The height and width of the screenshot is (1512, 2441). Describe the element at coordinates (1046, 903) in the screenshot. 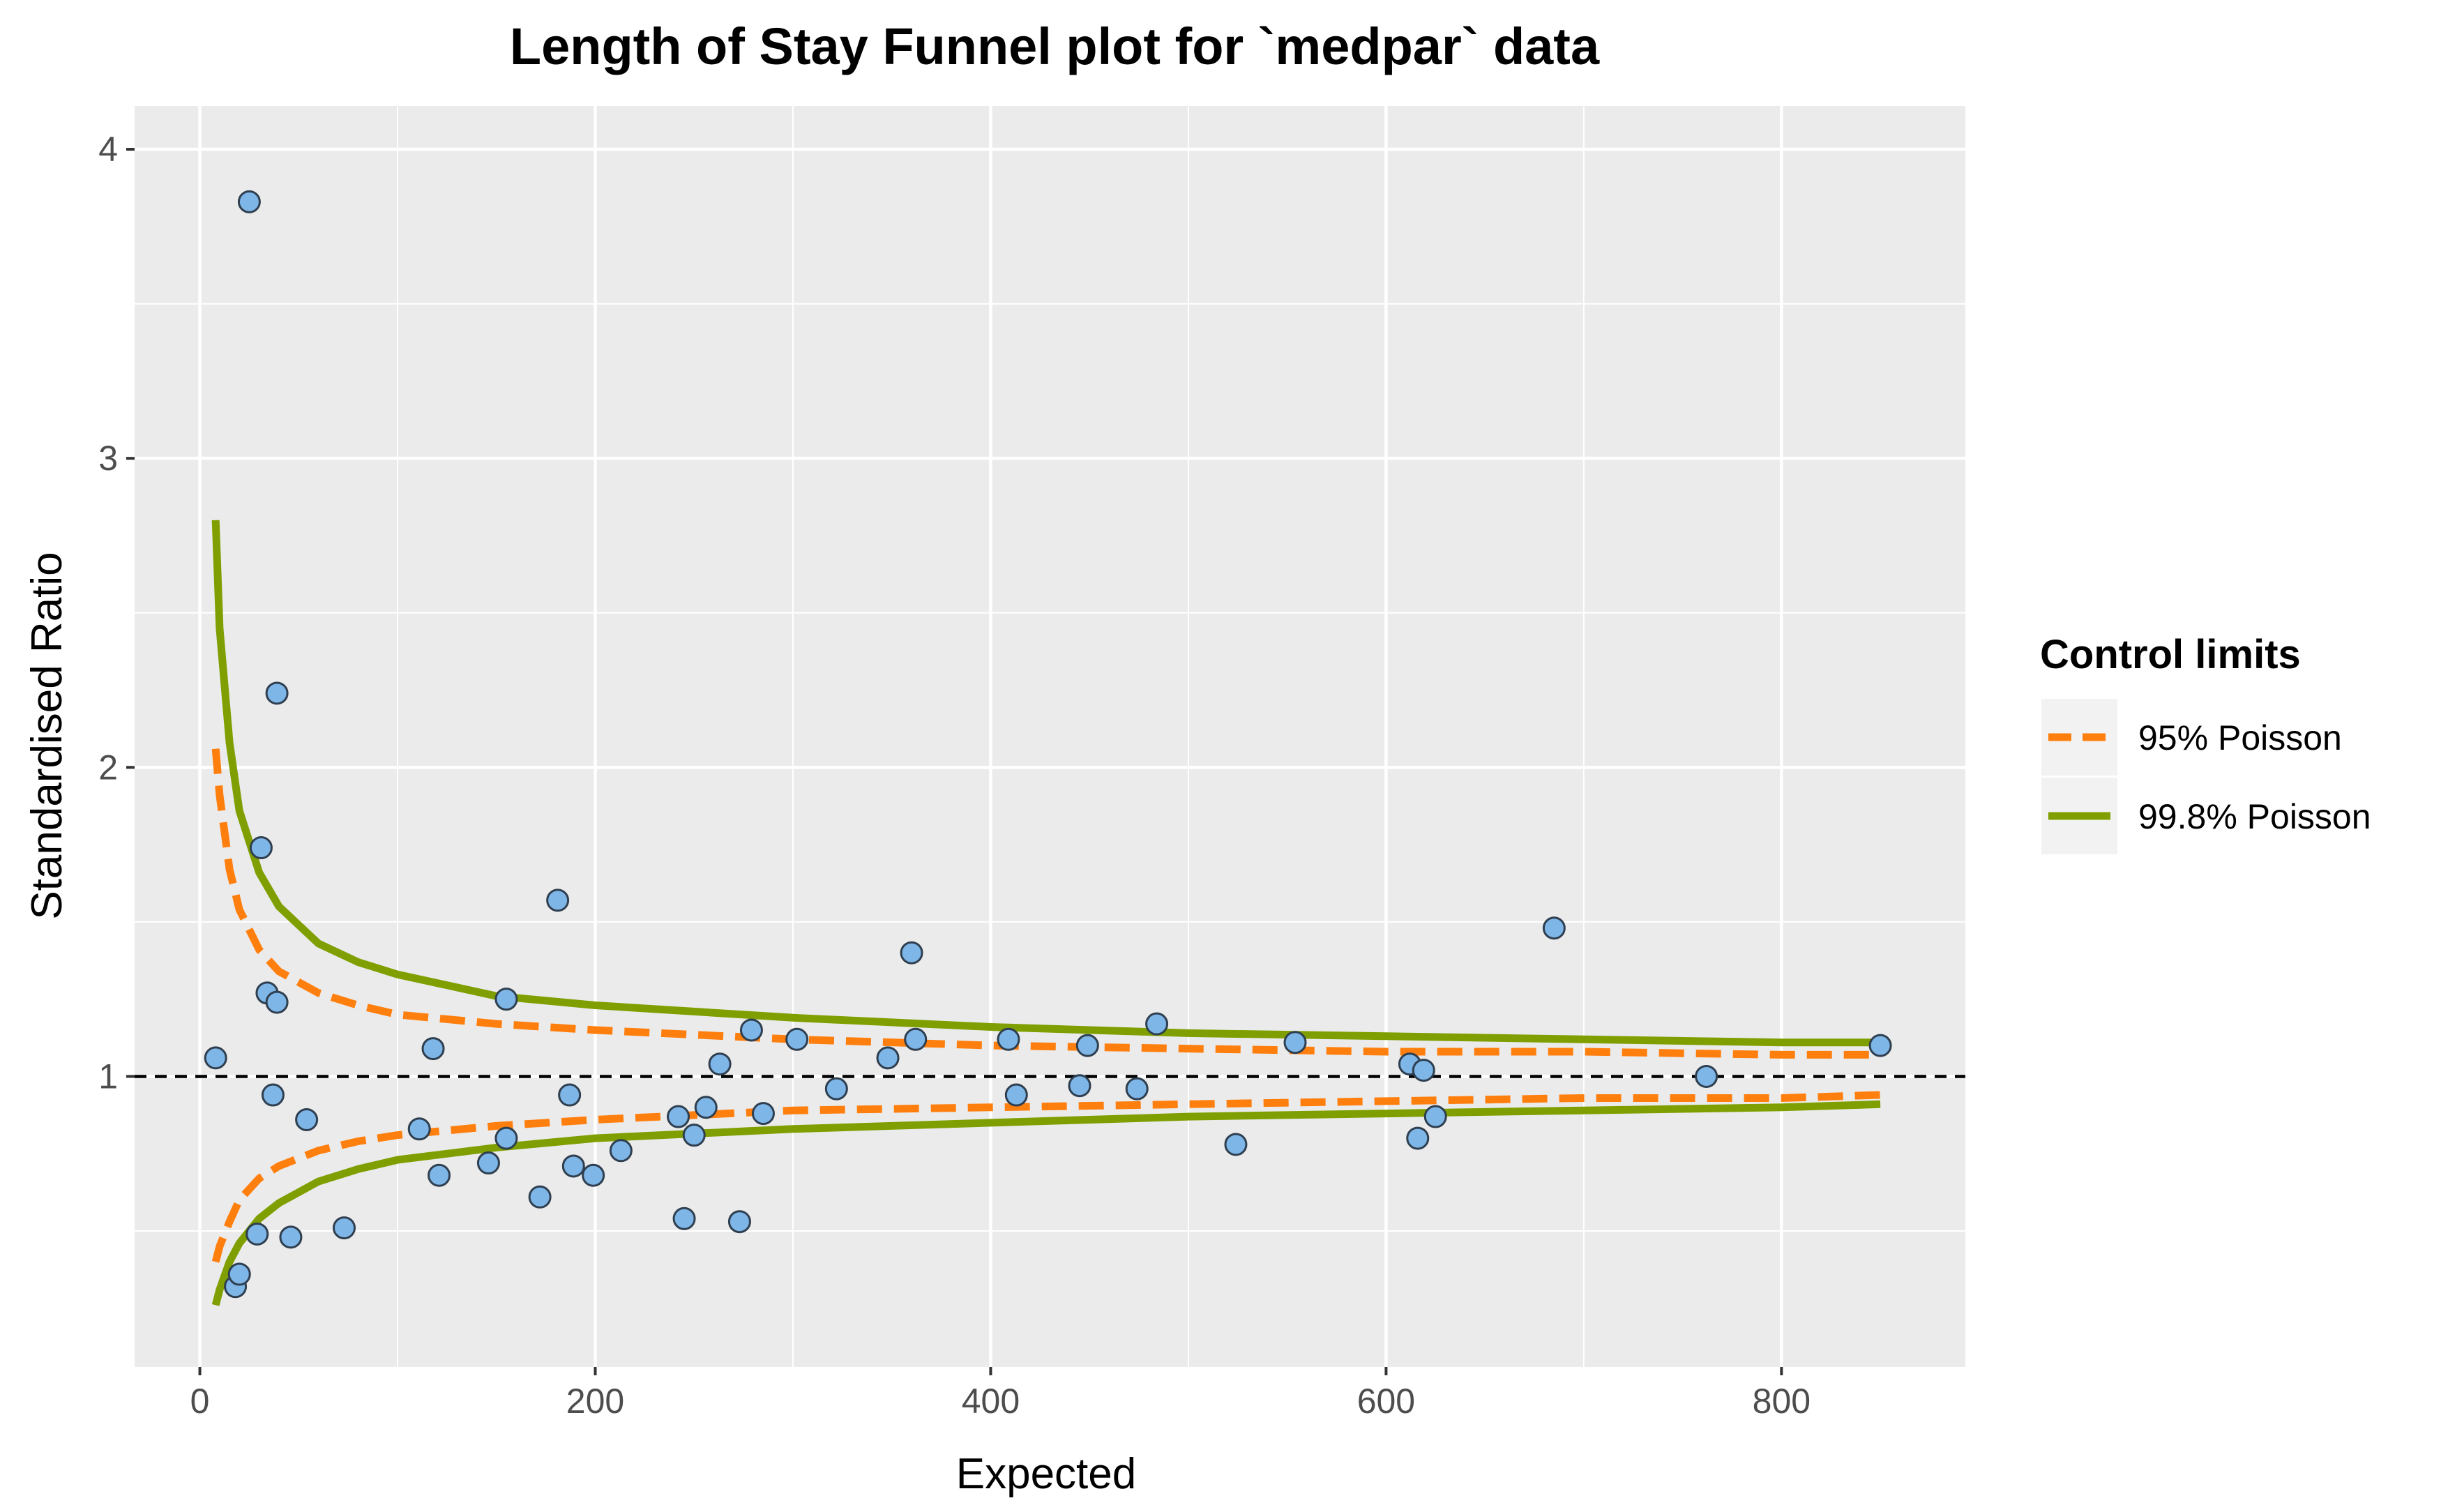

I see `limit-95-upper-line` at that location.